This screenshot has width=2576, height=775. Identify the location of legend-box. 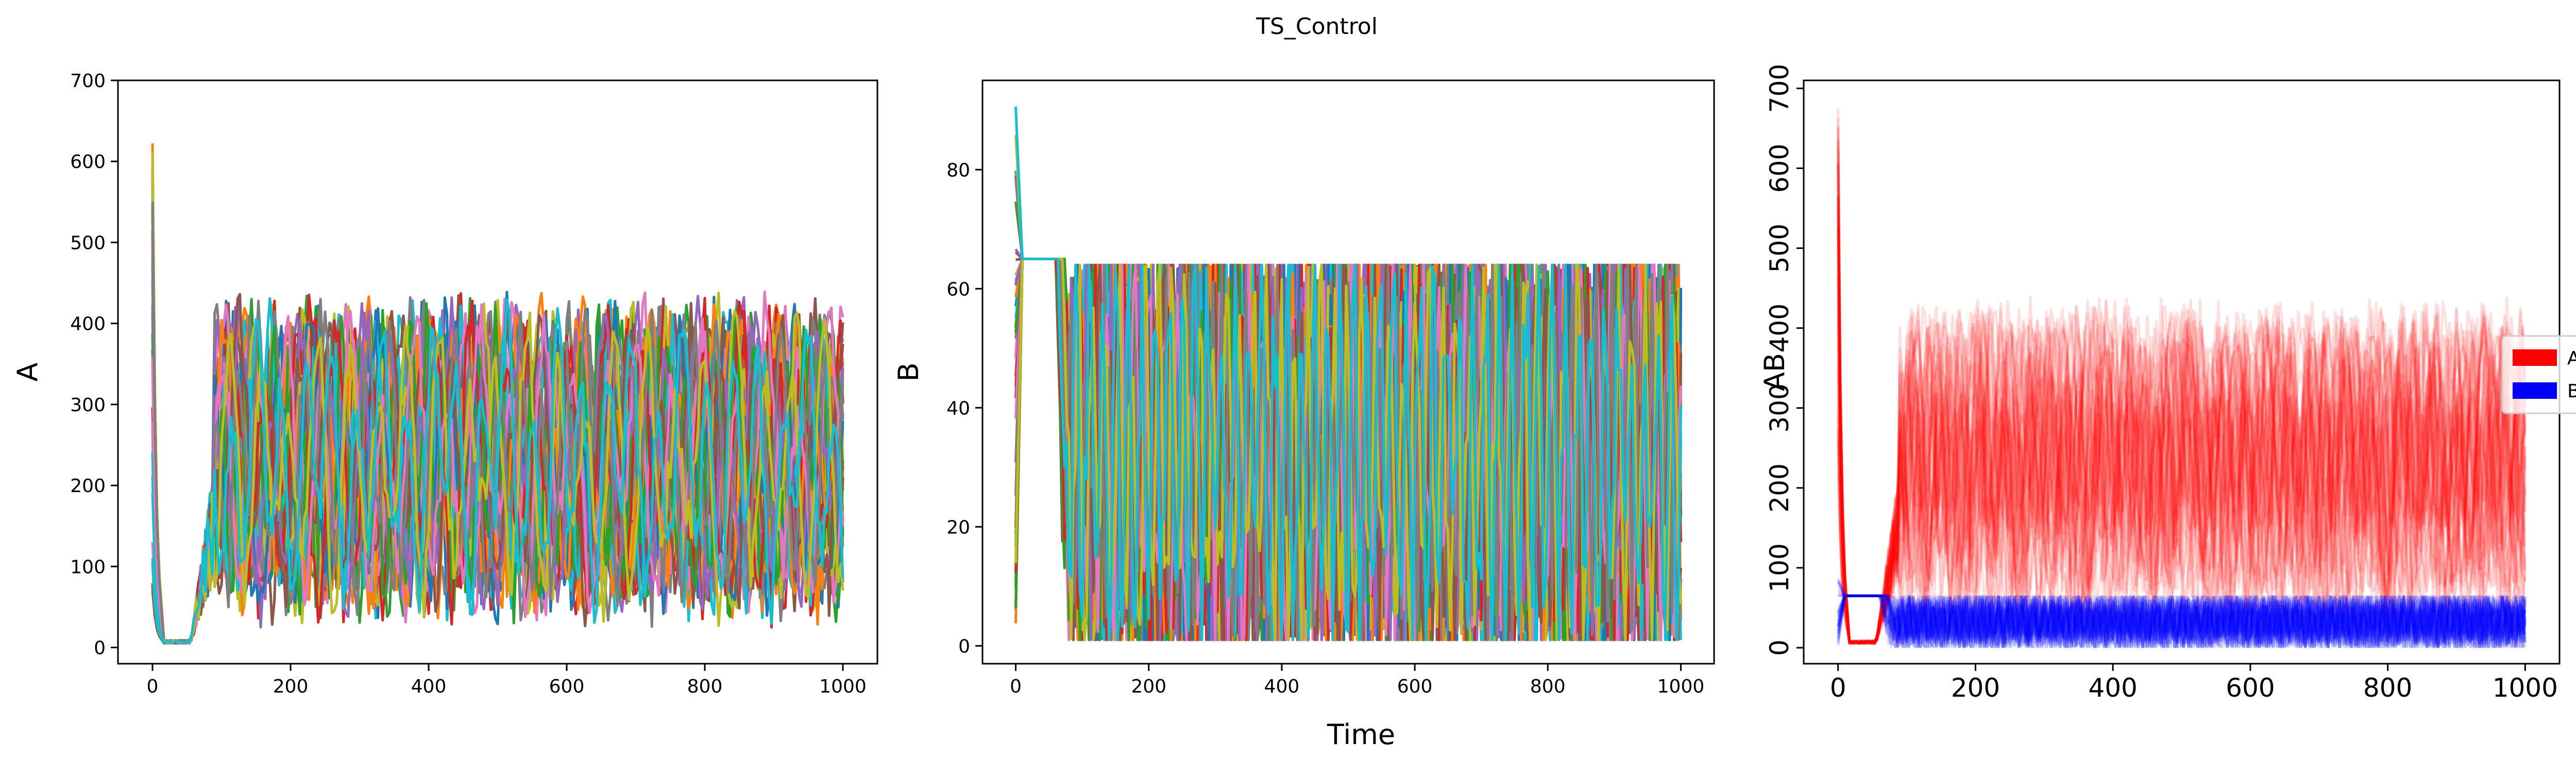
(2538, 374).